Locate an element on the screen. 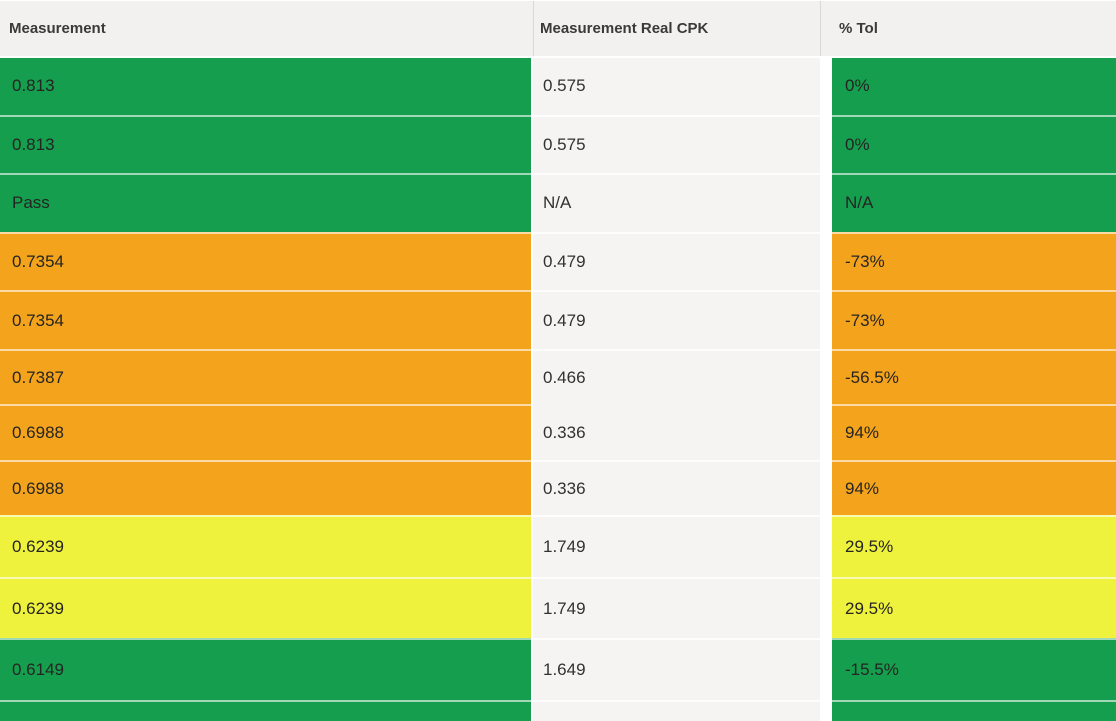 Image resolution: width=1116 pixels, height=721 pixels. pct-tol-cell: N/A is located at coordinates (974, 202).